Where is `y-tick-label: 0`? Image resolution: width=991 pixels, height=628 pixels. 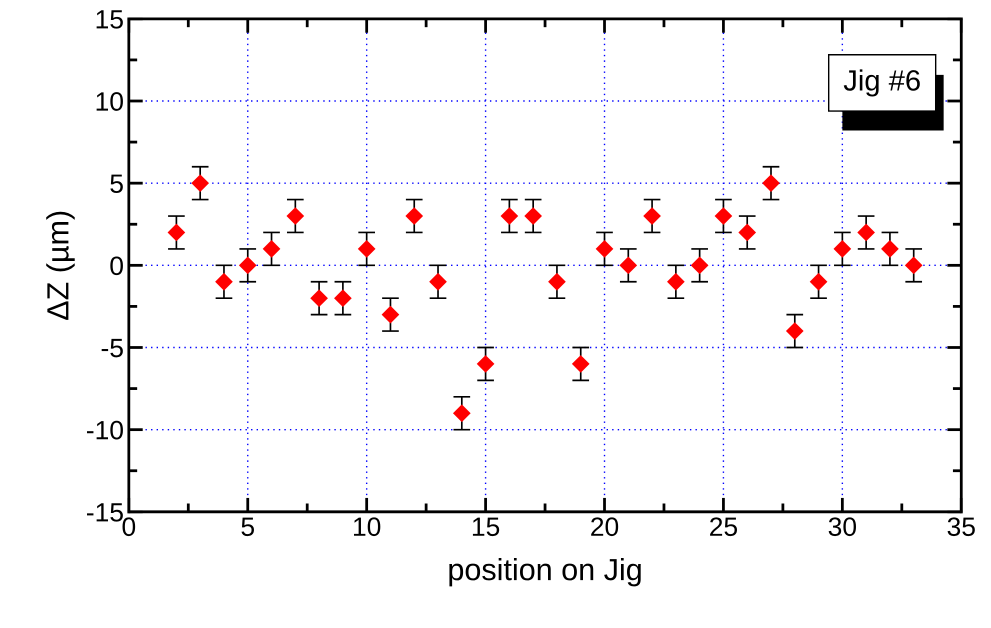 y-tick-label: 0 is located at coordinates (116, 266).